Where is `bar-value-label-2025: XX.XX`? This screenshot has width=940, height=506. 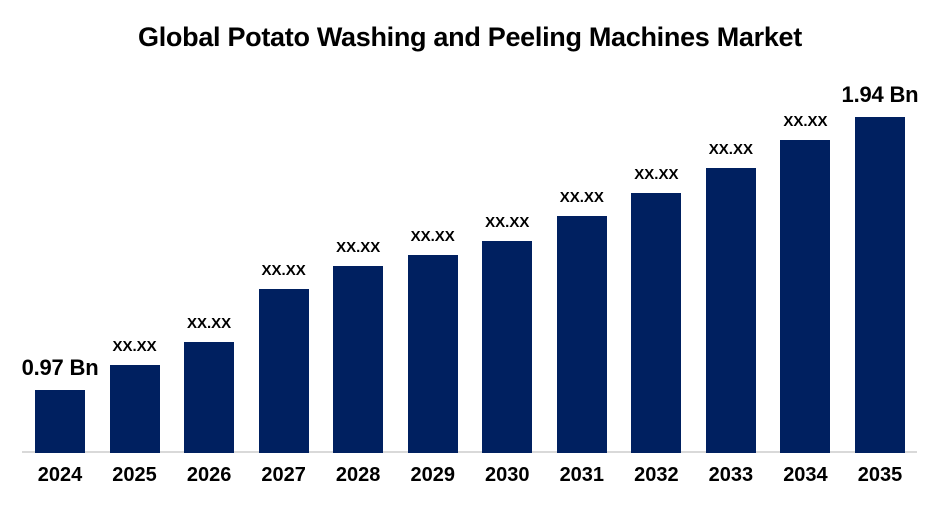
bar-value-label-2025: XX.XX is located at coordinates (134, 346).